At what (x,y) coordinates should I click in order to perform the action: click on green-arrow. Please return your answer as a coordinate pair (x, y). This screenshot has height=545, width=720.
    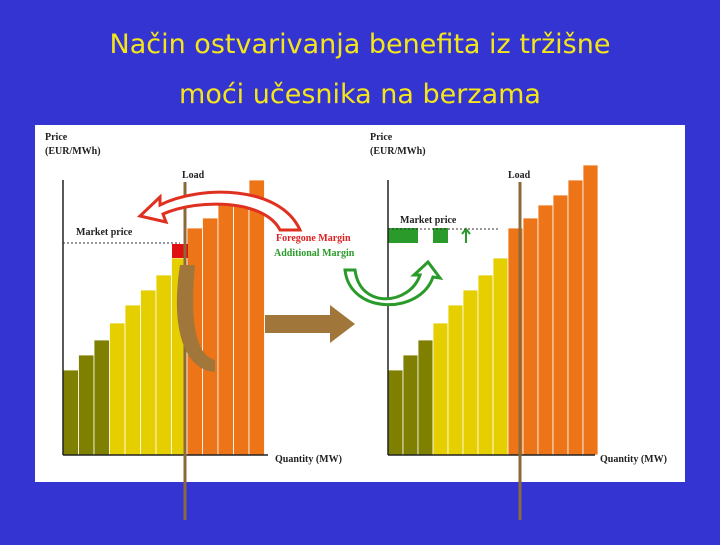
    Looking at the image, I should click on (393, 283).